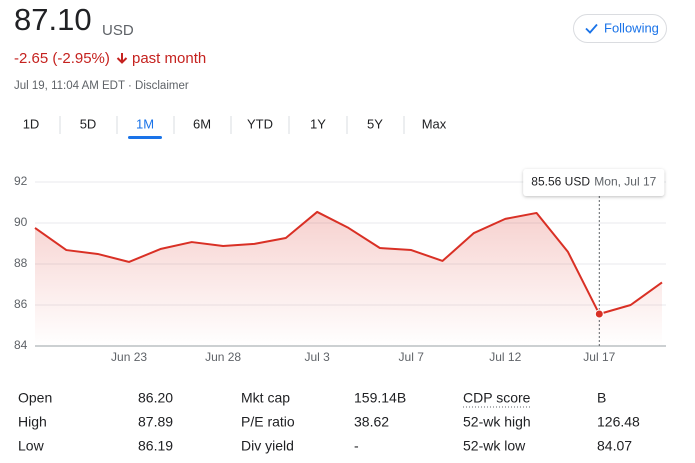  I want to click on range-tab: 5D, so click(88, 123).